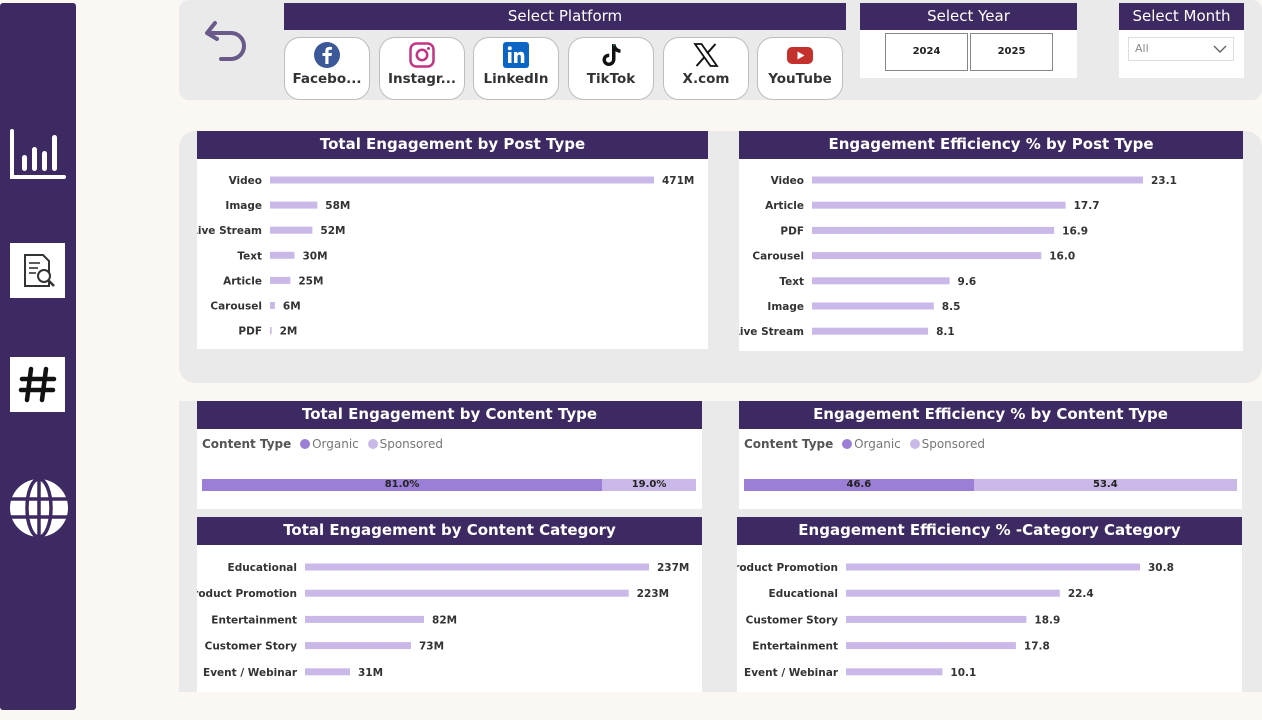 This screenshot has height=720, width=1262. What do you see at coordinates (945, 332) in the screenshot?
I see `value-label: 8.1` at bounding box center [945, 332].